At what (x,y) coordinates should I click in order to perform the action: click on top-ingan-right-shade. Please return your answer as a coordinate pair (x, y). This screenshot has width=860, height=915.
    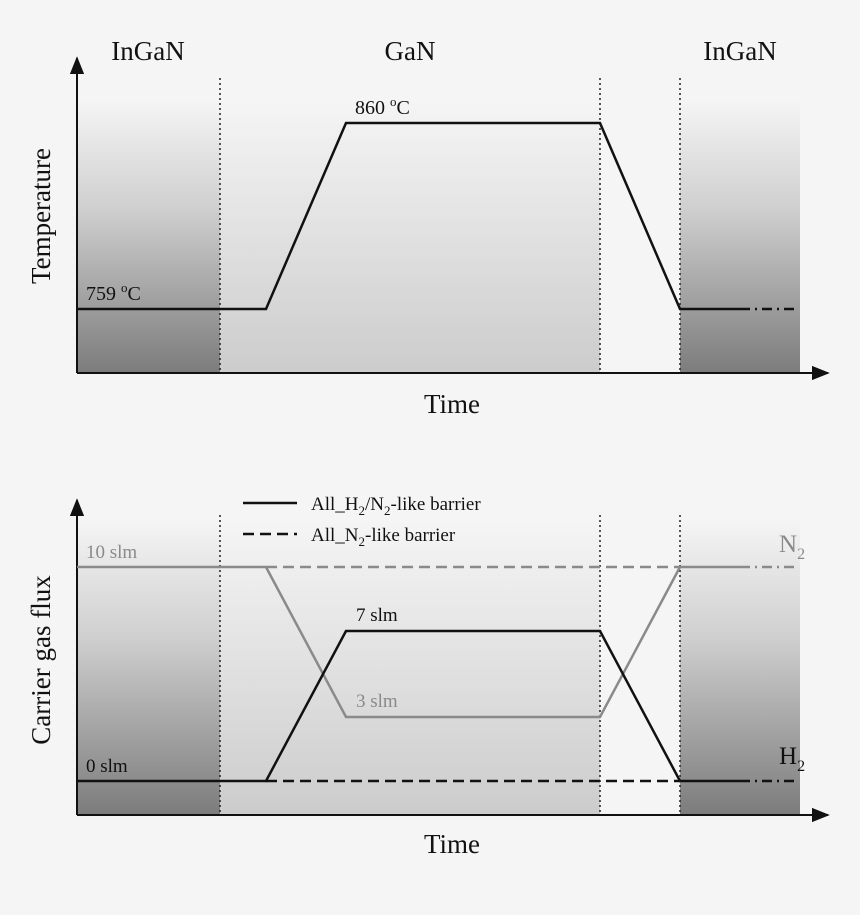
    Looking at the image, I should click on (740, 236).